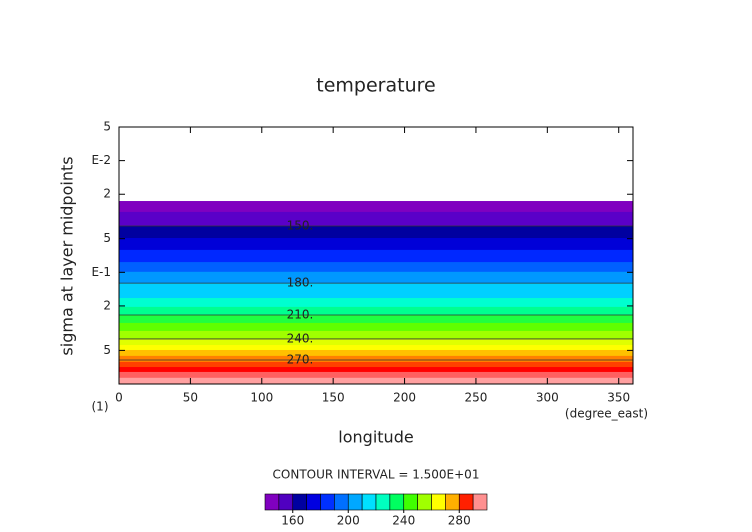  Describe the element at coordinates (375, 86) in the screenshot. I see `chart-title: temperature` at that location.